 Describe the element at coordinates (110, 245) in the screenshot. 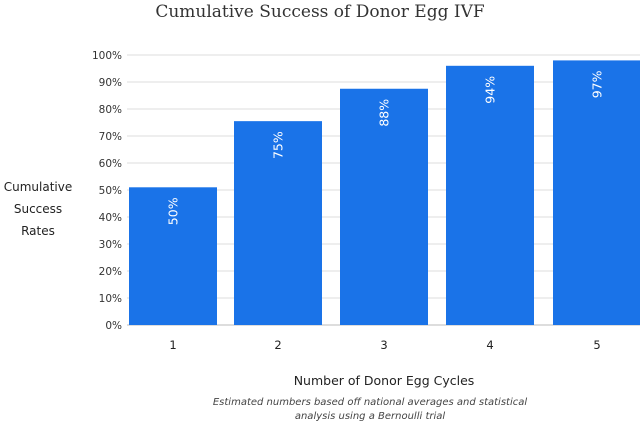

I see `y-tick-label: 30%` at that location.